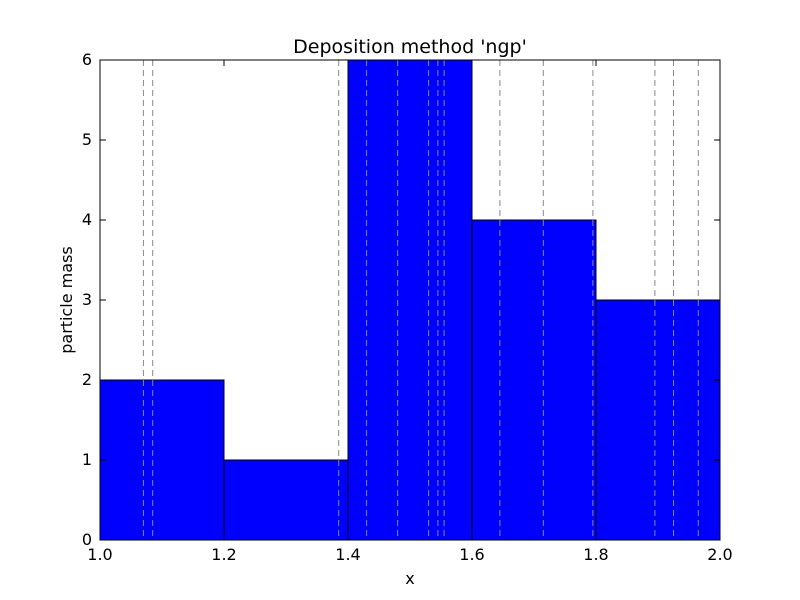 The image size is (800, 600). I want to click on y-tick-label-3: 3, so click(87, 299).